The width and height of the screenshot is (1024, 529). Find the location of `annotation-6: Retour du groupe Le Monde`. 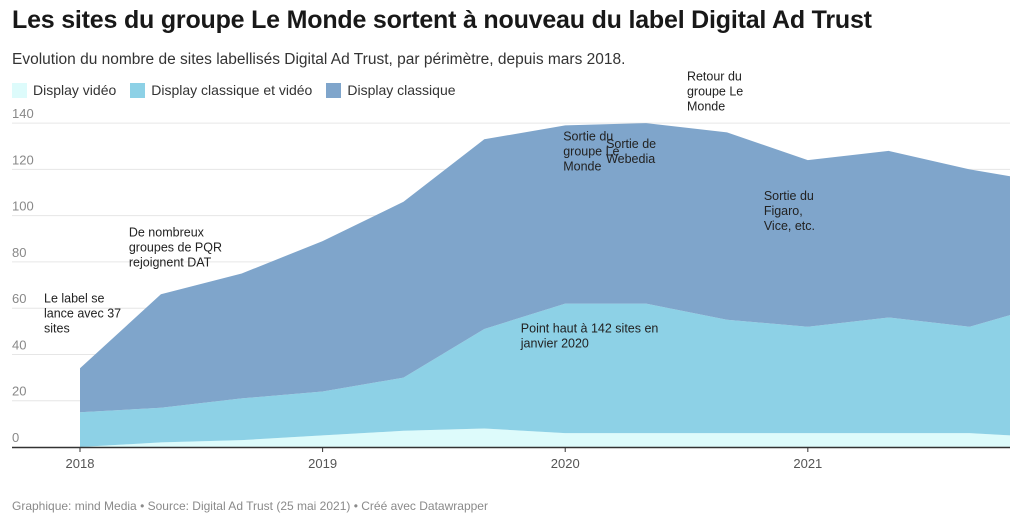

annotation-6: Retour du groupe Le Monde is located at coordinates (715, 91).